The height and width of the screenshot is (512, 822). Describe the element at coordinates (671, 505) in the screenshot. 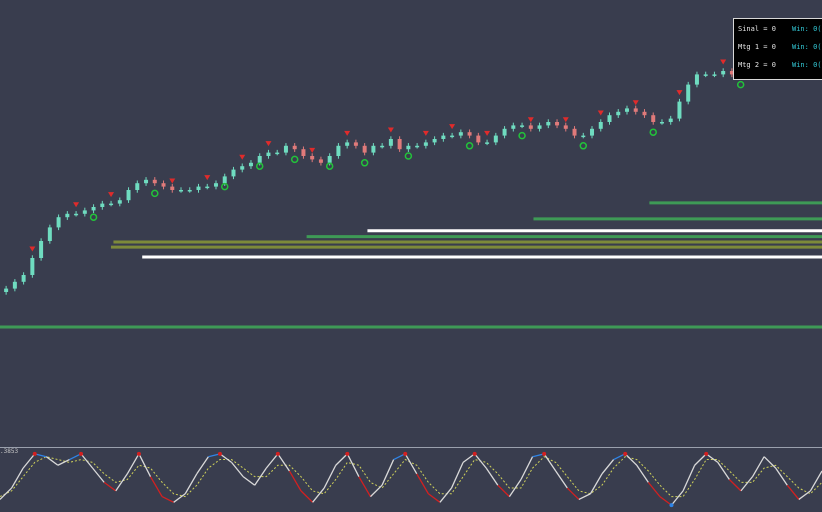

I see `oversold-dot` at that location.